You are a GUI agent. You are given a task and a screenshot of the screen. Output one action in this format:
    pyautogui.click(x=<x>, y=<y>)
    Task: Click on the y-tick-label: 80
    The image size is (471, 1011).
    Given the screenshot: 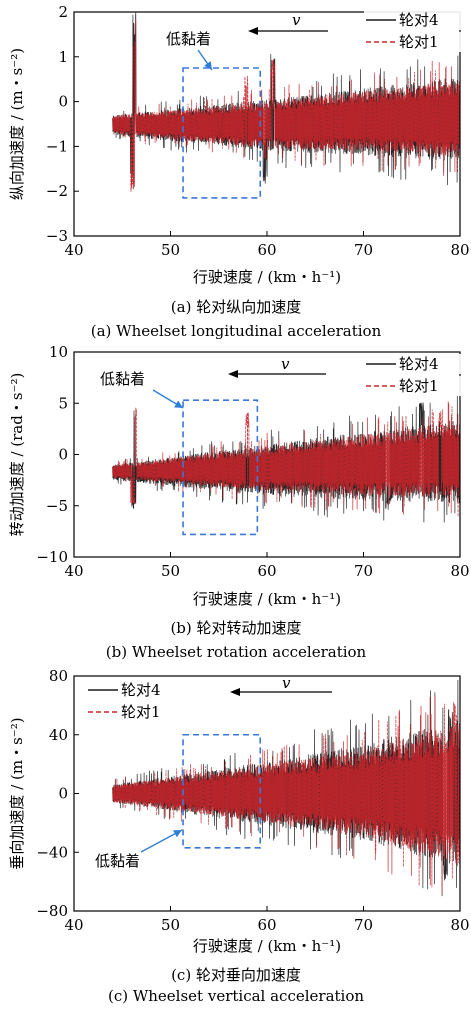 What is the action you would take?
    pyautogui.click(x=58, y=676)
    